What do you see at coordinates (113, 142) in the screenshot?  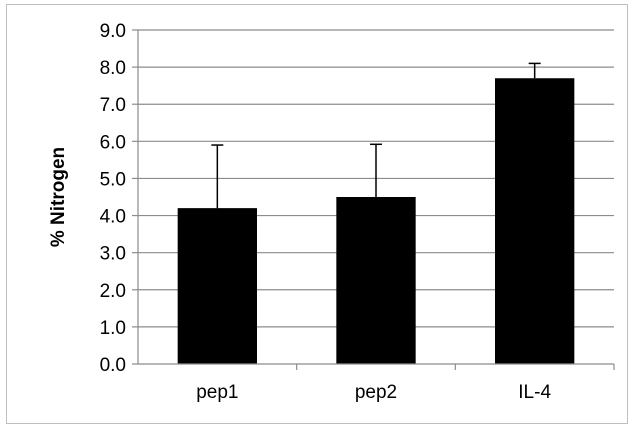 I see `y-tick-label: 6.0` at bounding box center [113, 142].